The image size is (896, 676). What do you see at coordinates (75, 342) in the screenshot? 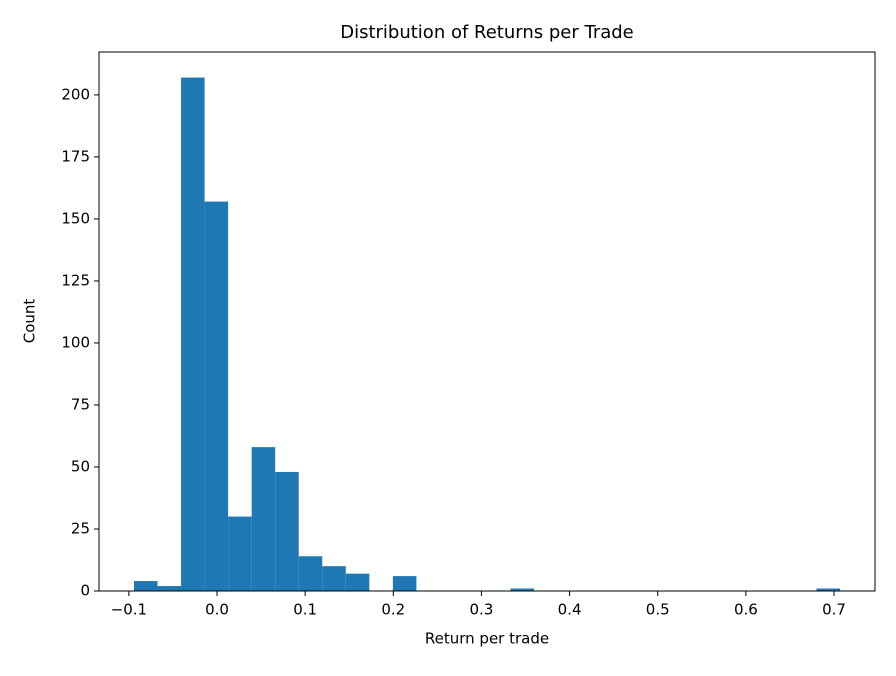
I see `y-tick-label: 100` at bounding box center [75, 342].